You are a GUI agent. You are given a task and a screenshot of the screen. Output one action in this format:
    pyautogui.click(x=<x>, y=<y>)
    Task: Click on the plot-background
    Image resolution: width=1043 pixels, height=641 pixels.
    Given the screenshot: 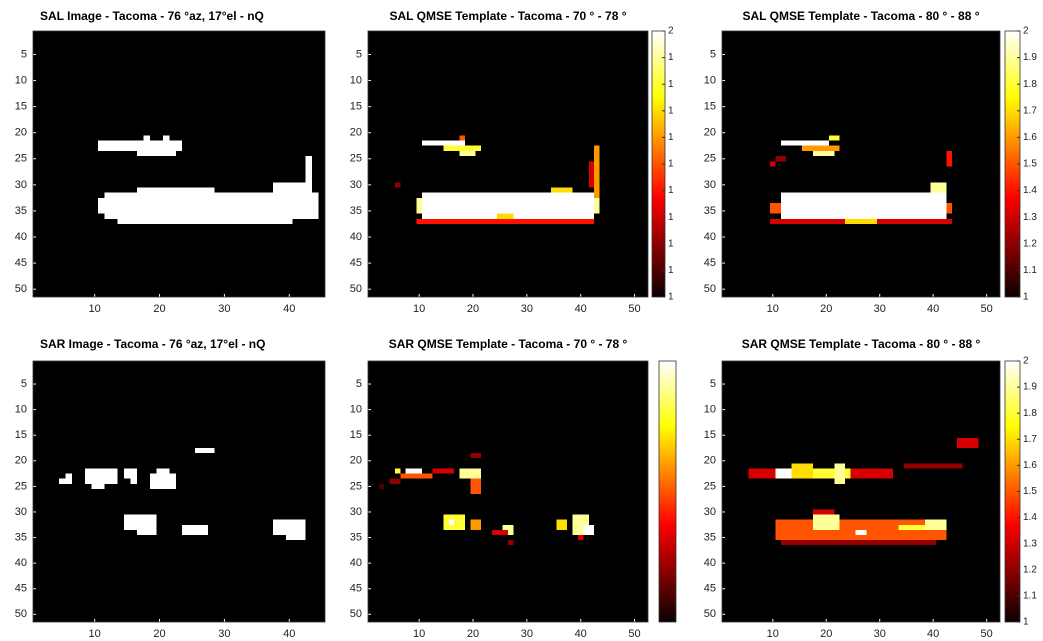 What is the action you would take?
    pyautogui.click(x=508, y=491)
    